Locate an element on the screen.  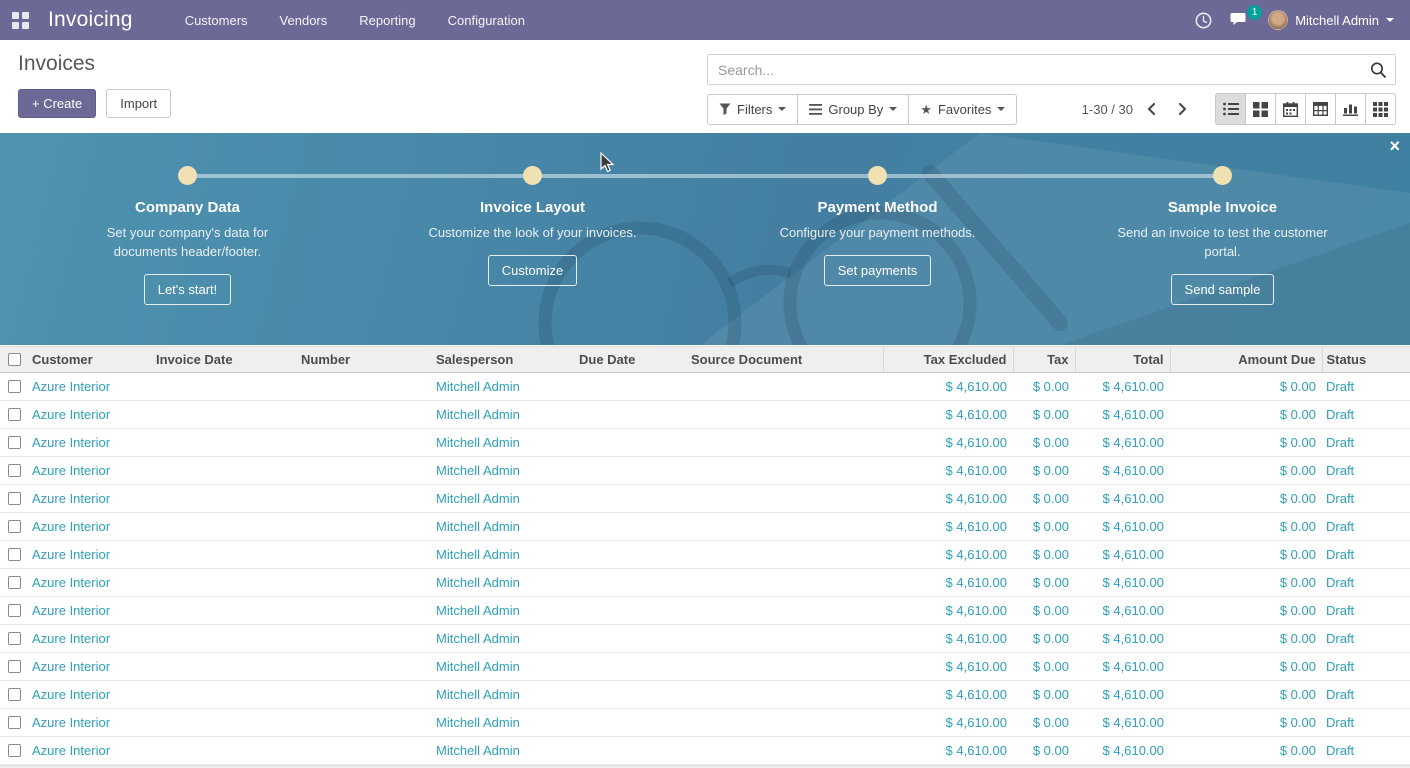
favorites-button: ★ Favorites is located at coordinates (963, 109).